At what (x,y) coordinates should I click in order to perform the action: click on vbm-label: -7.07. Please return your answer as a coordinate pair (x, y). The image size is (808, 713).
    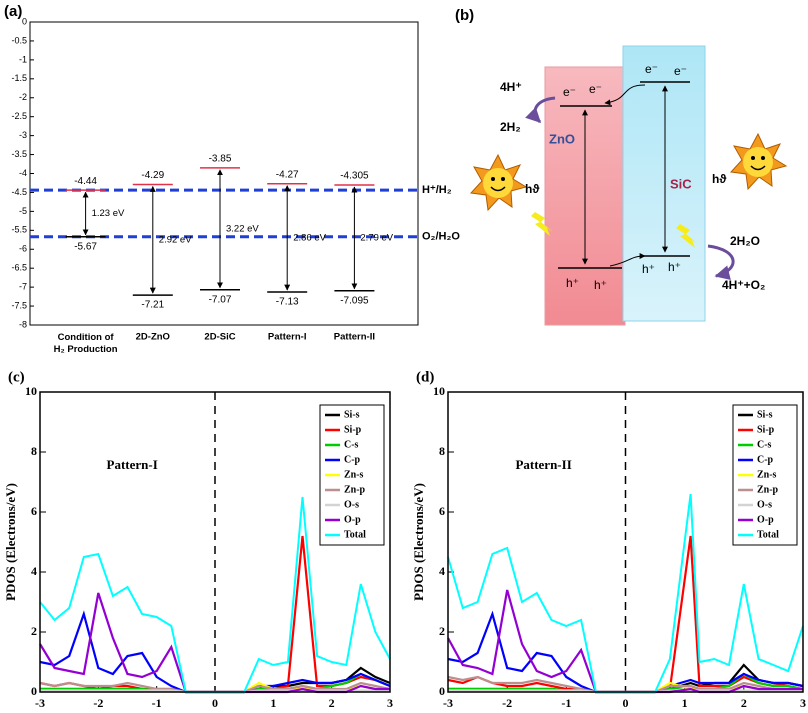
    Looking at the image, I should click on (220, 299).